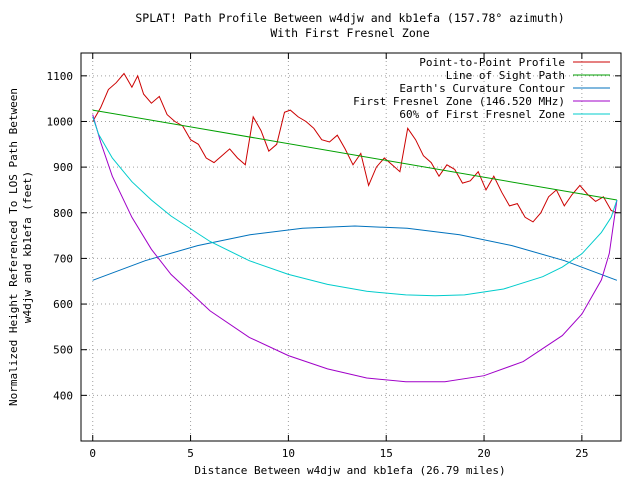 Image resolution: width=640 pixels, height=480 pixels. I want to click on series-line-earth-s-curvature-contour, so click(355, 253).